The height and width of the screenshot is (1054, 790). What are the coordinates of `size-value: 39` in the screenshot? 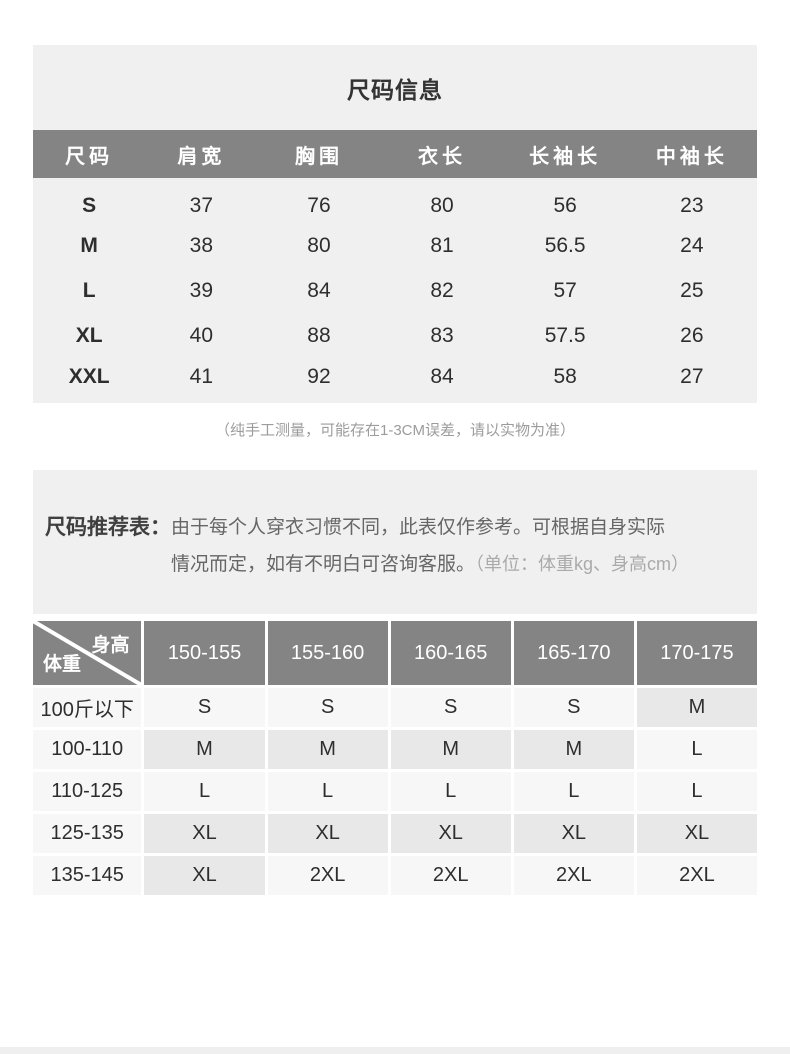 It's located at (201, 290).